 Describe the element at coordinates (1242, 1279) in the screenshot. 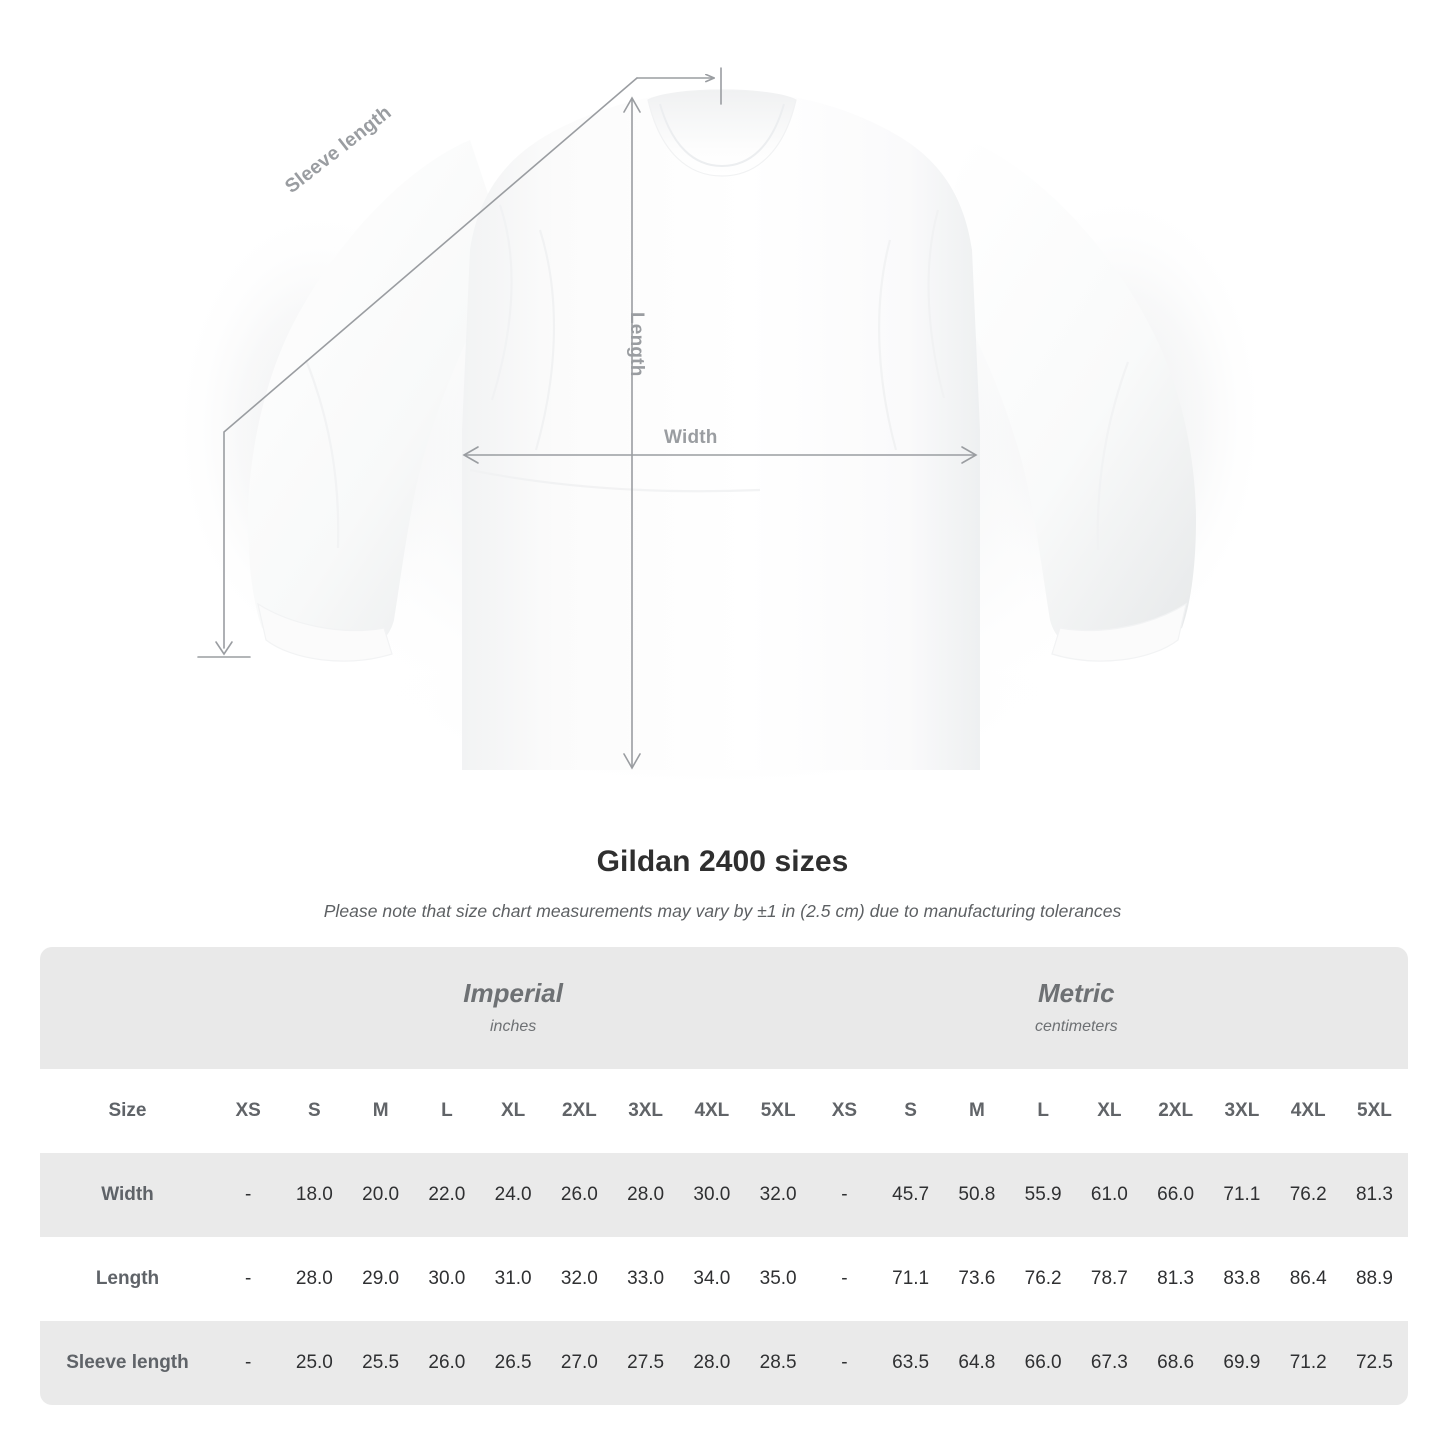

I see `cell: 83.8` at that location.